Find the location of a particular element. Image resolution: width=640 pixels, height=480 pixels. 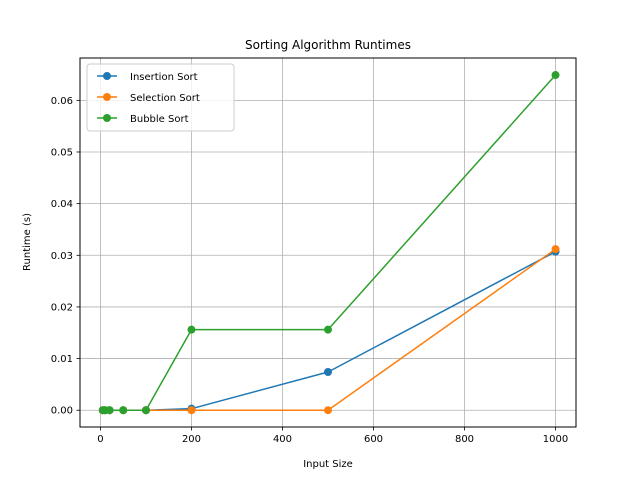

x-axis-title: Input Size is located at coordinates (328, 464).